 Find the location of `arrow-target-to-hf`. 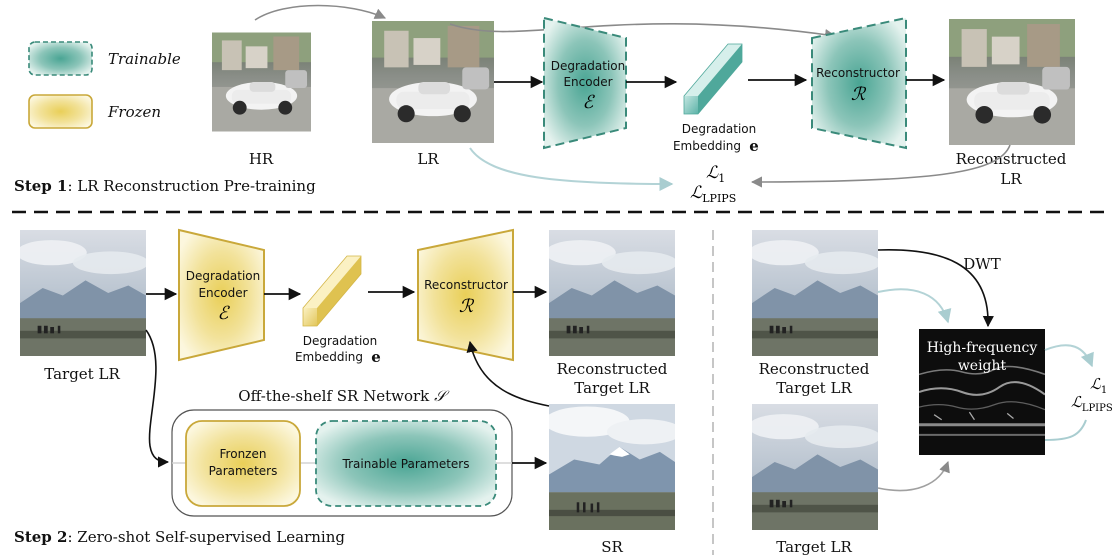

arrow-target-to-hf is located at coordinates (913, 476).